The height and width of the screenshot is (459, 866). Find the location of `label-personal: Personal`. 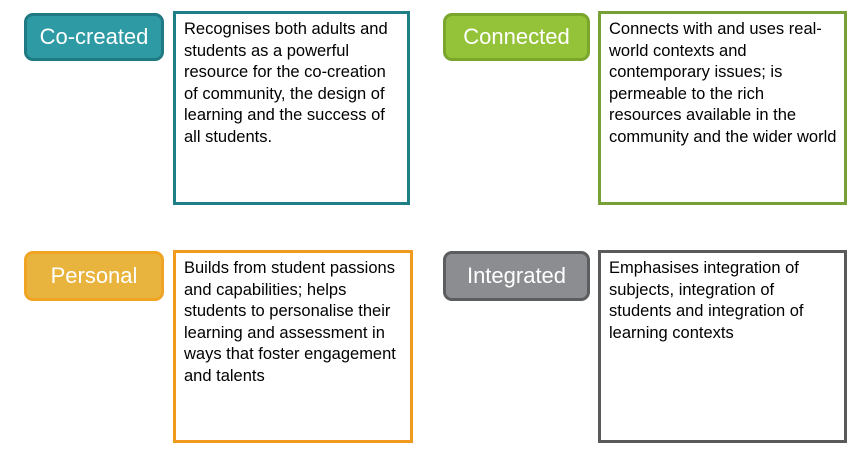

label-personal: Personal is located at coordinates (94, 276).